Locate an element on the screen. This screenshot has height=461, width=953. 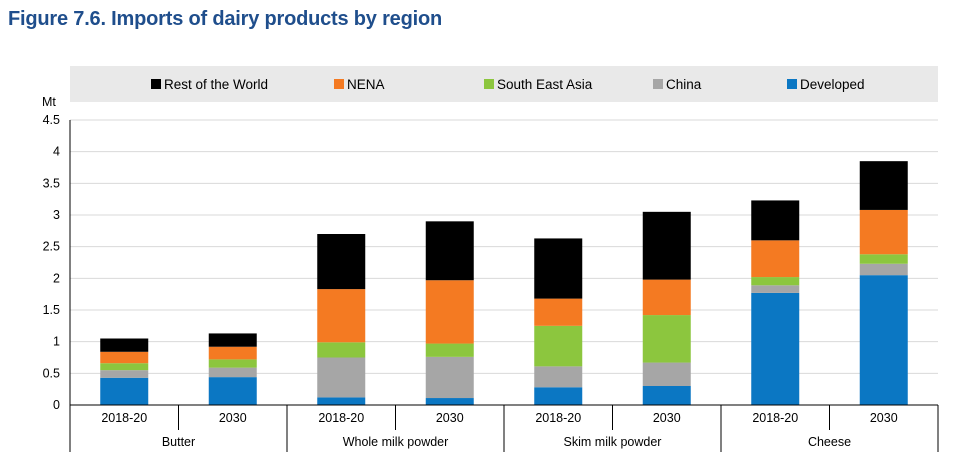
legend-swatch-developed is located at coordinates (792, 84).